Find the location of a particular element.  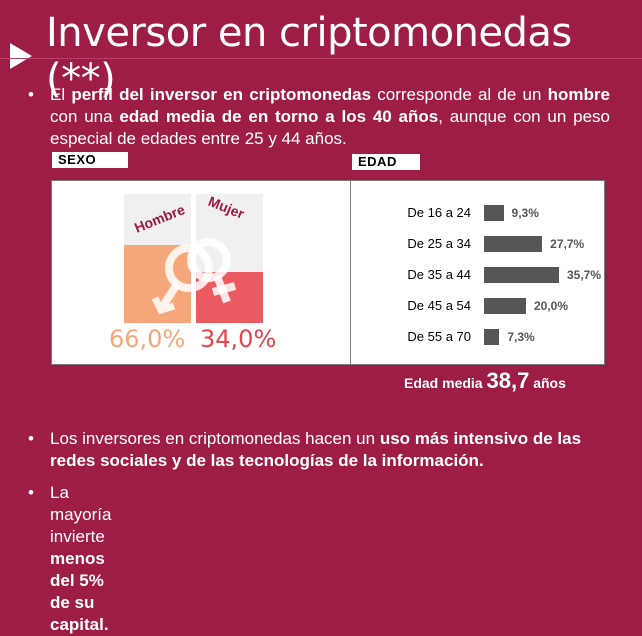

gender-symbols-icon is located at coordinates (194, 276).